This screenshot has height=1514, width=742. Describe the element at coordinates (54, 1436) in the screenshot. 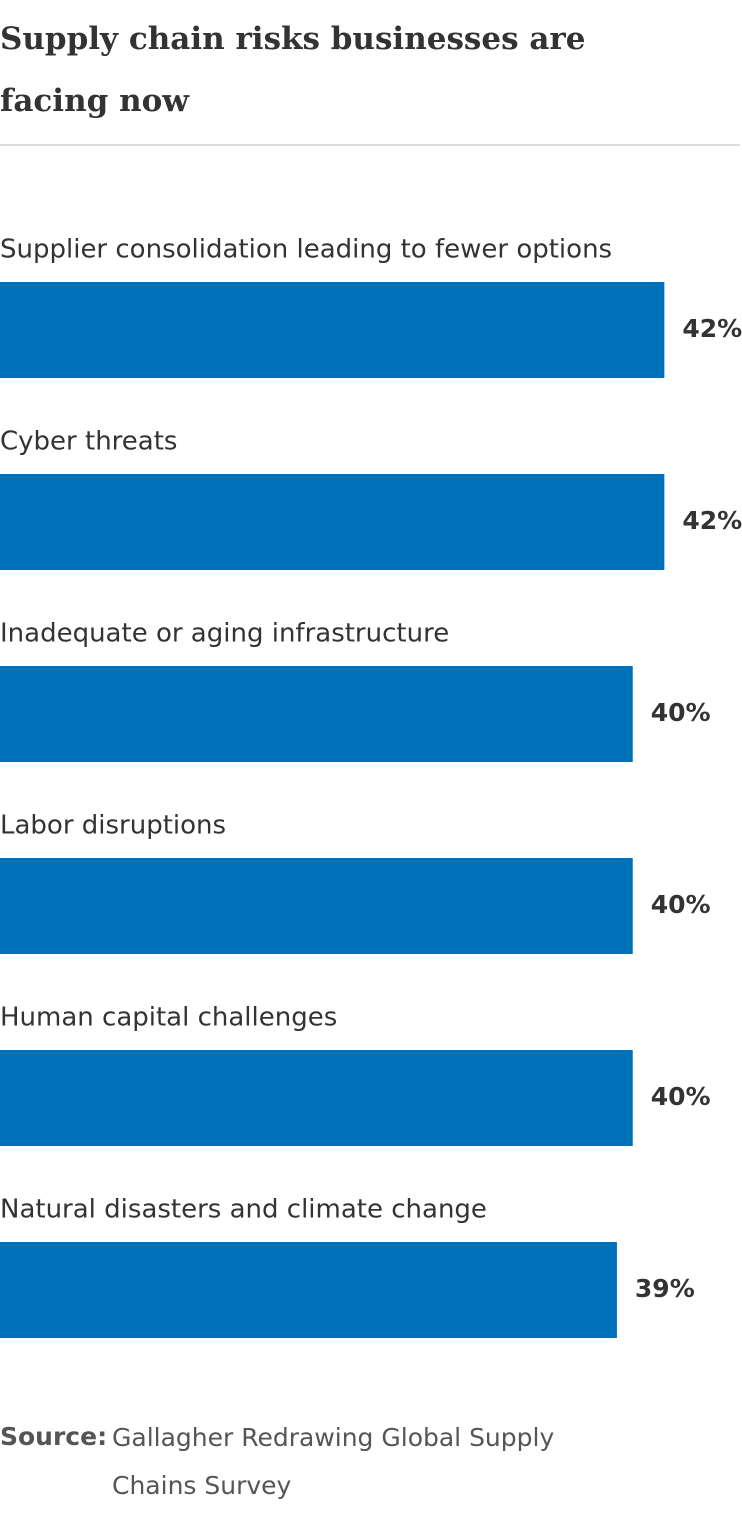

I see `source-label: Source:` at that location.